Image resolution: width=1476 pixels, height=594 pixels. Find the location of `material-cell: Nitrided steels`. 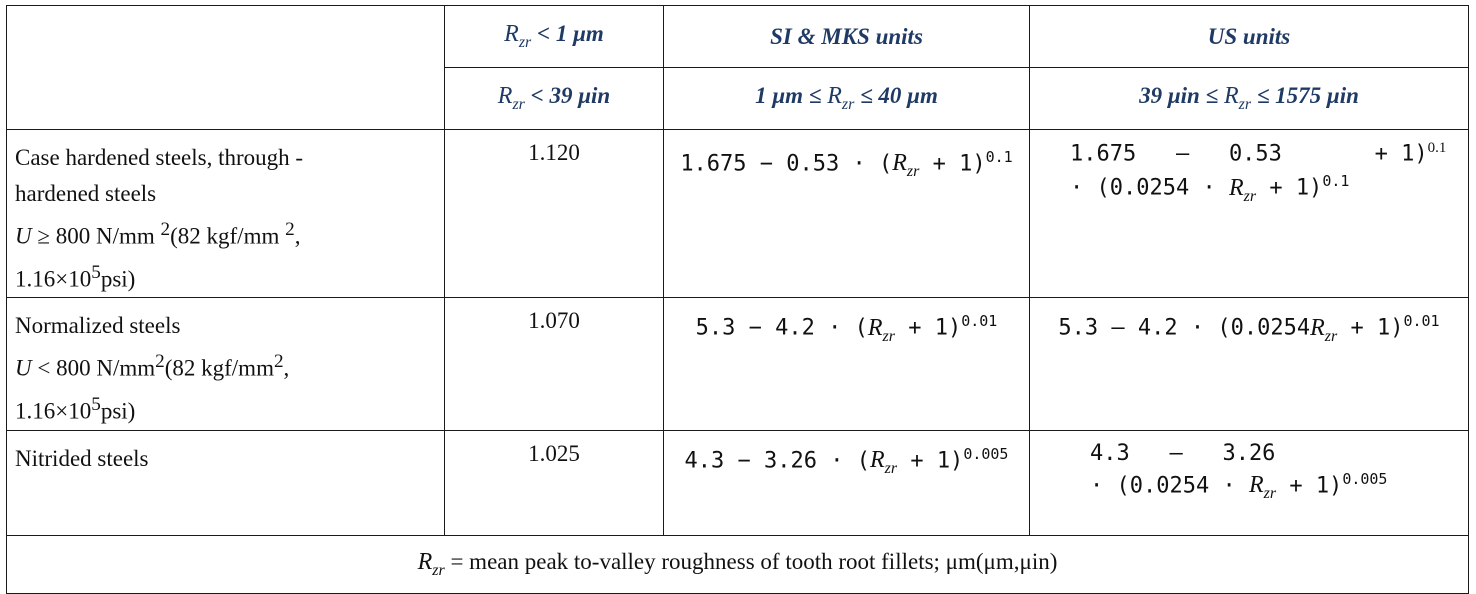

material-cell: Nitrided steels is located at coordinates (225, 482).